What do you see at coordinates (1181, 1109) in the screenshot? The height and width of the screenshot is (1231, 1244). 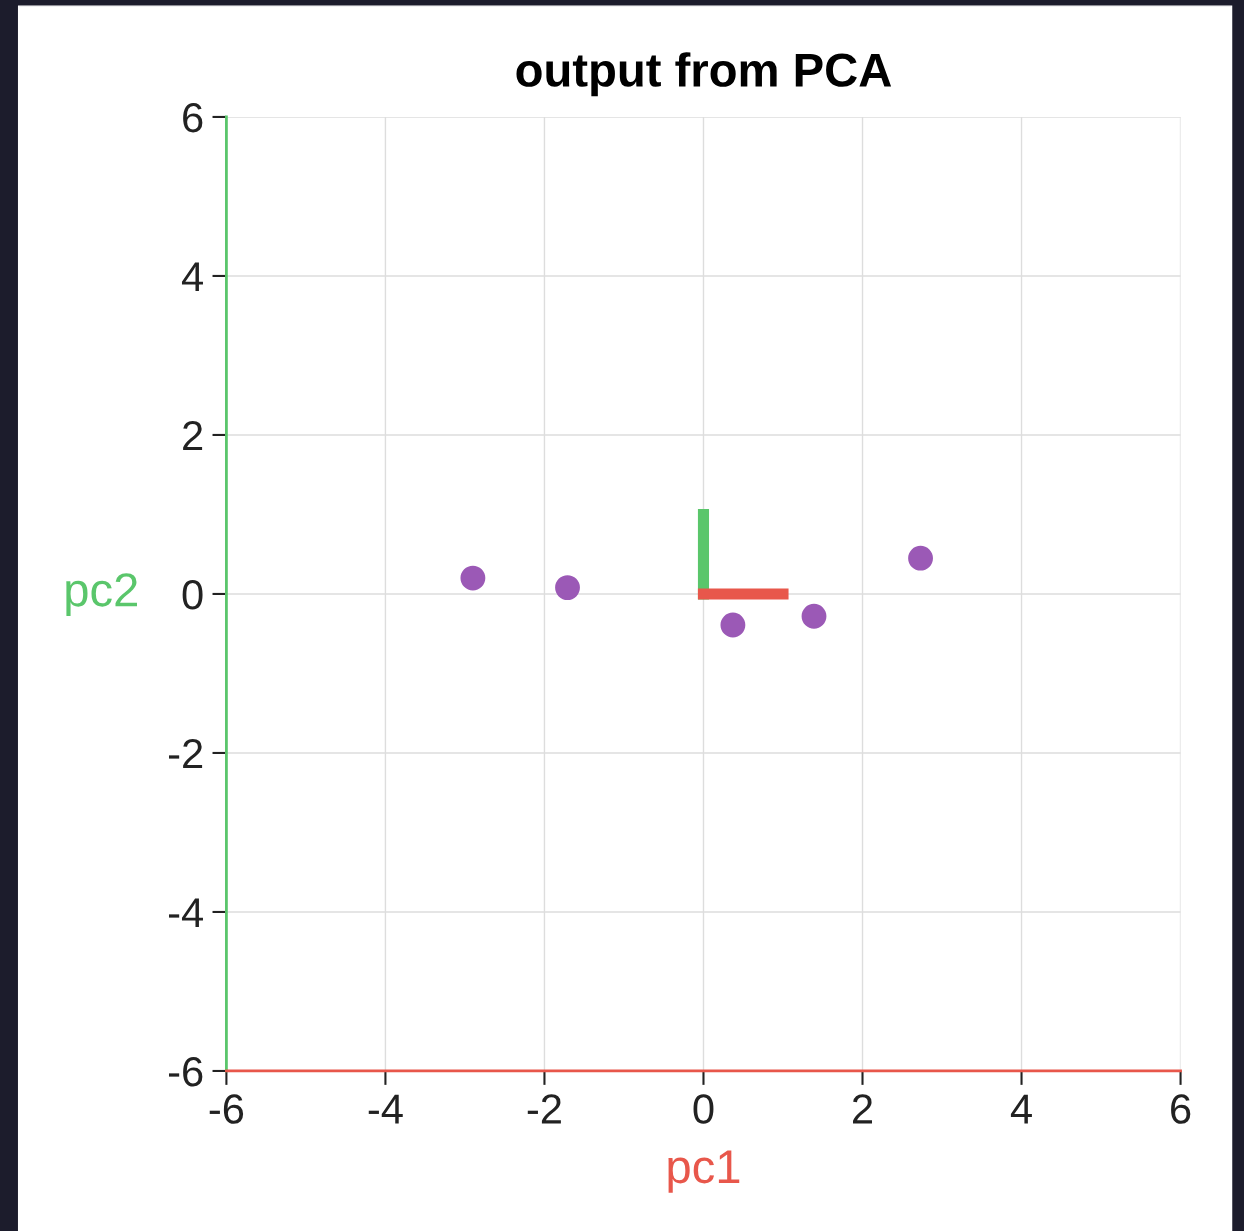 I see `x-tick-label: 6` at bounding box center [1181, 1109].